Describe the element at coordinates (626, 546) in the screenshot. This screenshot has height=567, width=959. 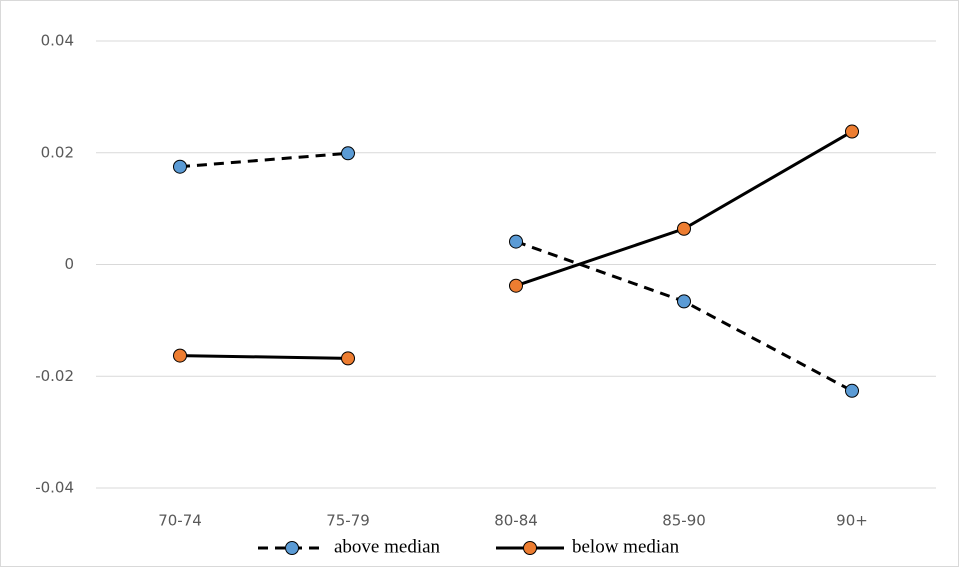
I see `legend-label: below median` at that location.